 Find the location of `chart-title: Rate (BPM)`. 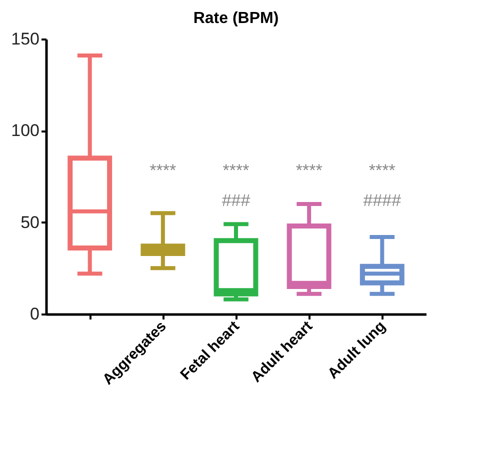

chart-title: Rate (BPM) is located at coordinates (236, 18).